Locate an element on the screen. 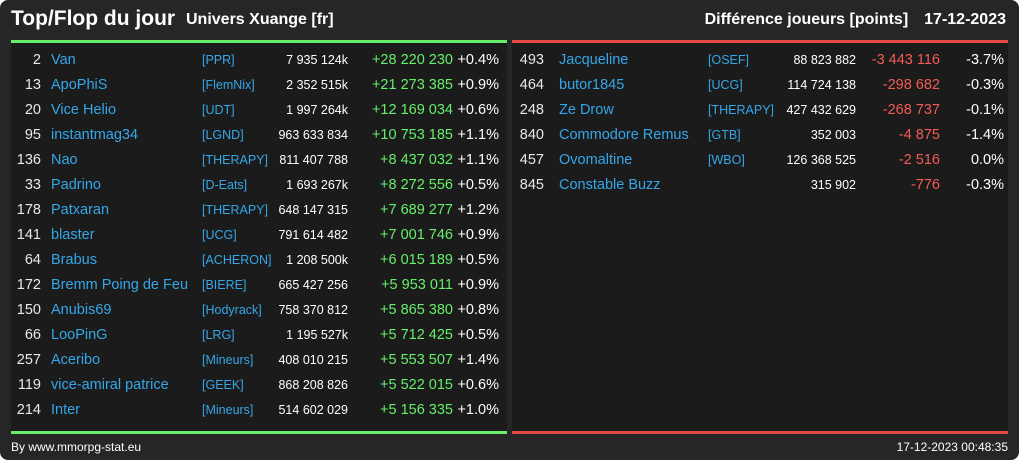  player-name-link: Inter is located at coordinates (66, 410).